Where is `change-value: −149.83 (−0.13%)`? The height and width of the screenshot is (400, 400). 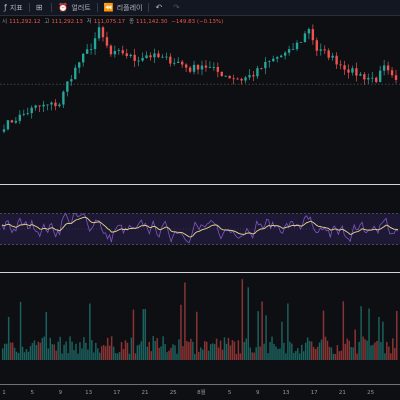 change-value: −149.83 (−0.13%) is located at coordinates (197, 22).